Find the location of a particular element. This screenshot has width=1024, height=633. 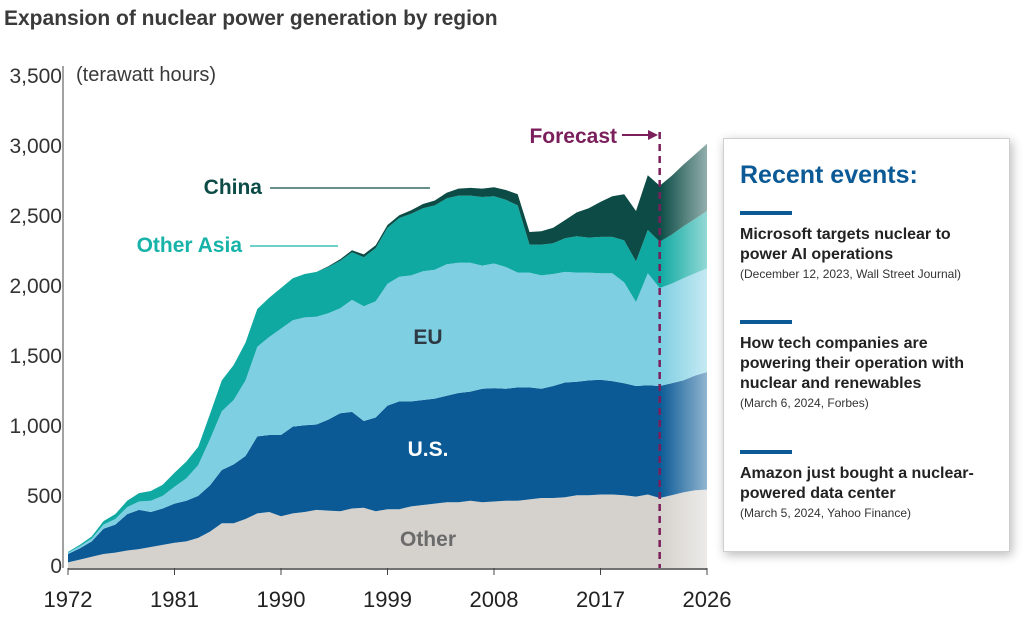

y-tick-label: 3,500 is located at coordinates (35, 76).